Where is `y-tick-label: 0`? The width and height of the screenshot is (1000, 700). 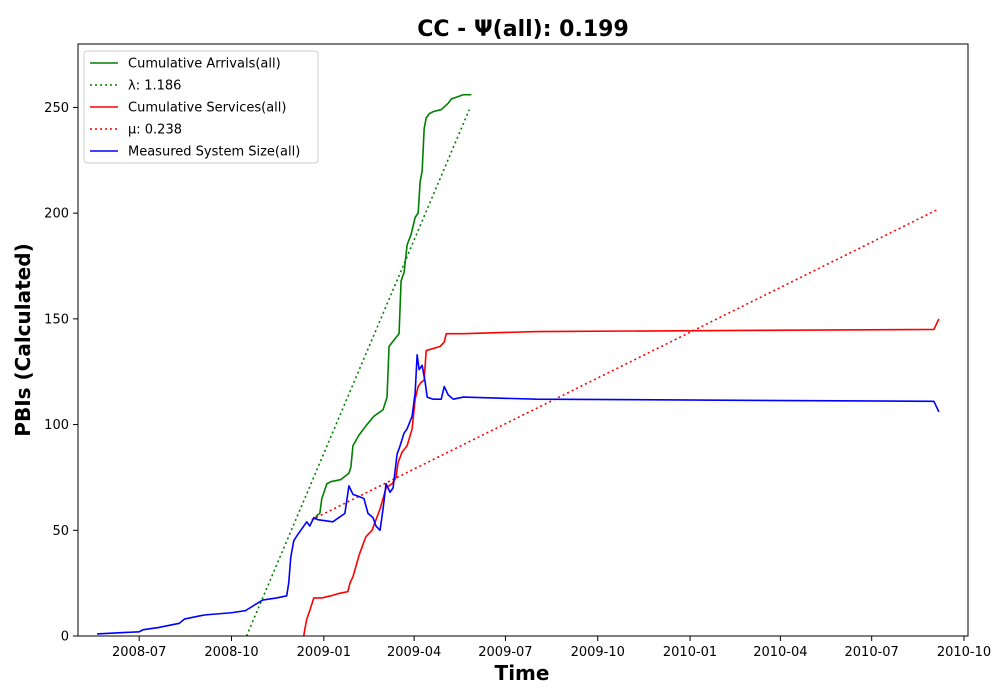 y-tick-label: 0 is located at coordinates (65, 637).